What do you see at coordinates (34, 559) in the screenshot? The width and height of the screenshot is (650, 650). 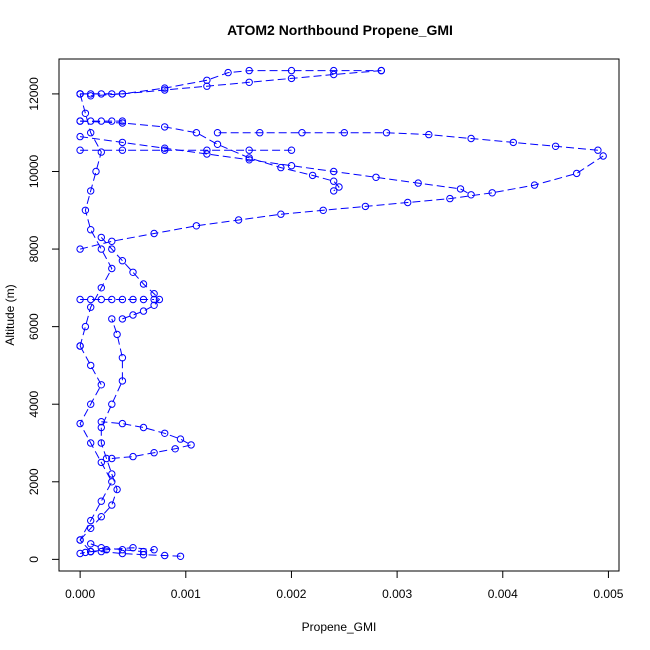 I see `y-tick-label: 0` at bounding box center [34, 559].